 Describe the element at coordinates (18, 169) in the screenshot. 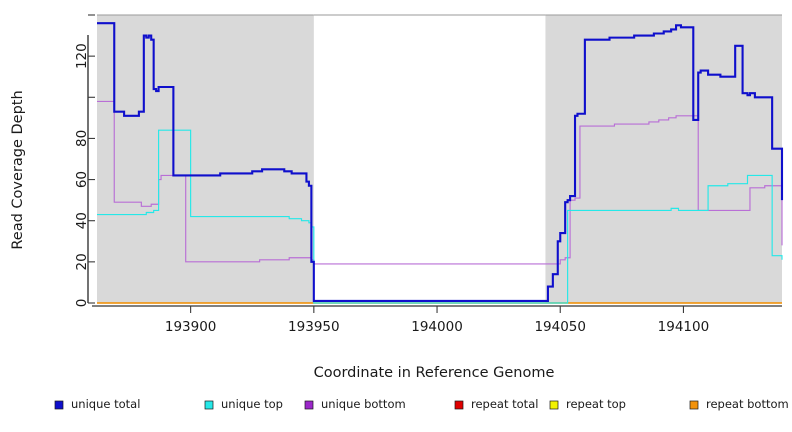

I see `y-axis-title: Read Coverage Depth` at that location.